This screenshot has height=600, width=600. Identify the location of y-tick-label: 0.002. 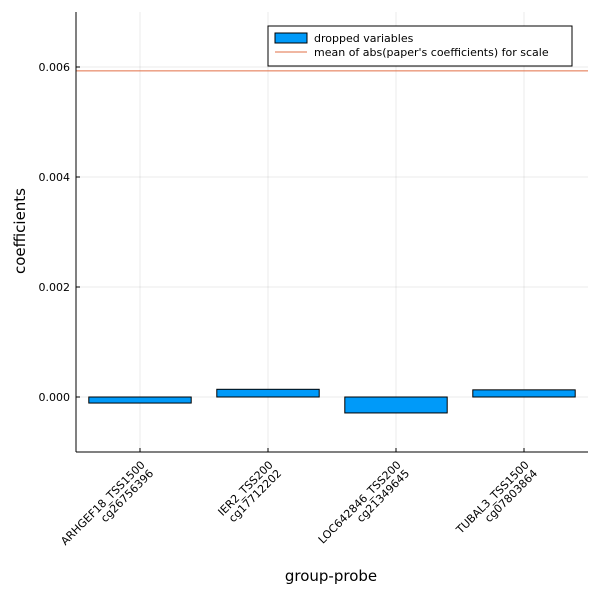
(55, 287).